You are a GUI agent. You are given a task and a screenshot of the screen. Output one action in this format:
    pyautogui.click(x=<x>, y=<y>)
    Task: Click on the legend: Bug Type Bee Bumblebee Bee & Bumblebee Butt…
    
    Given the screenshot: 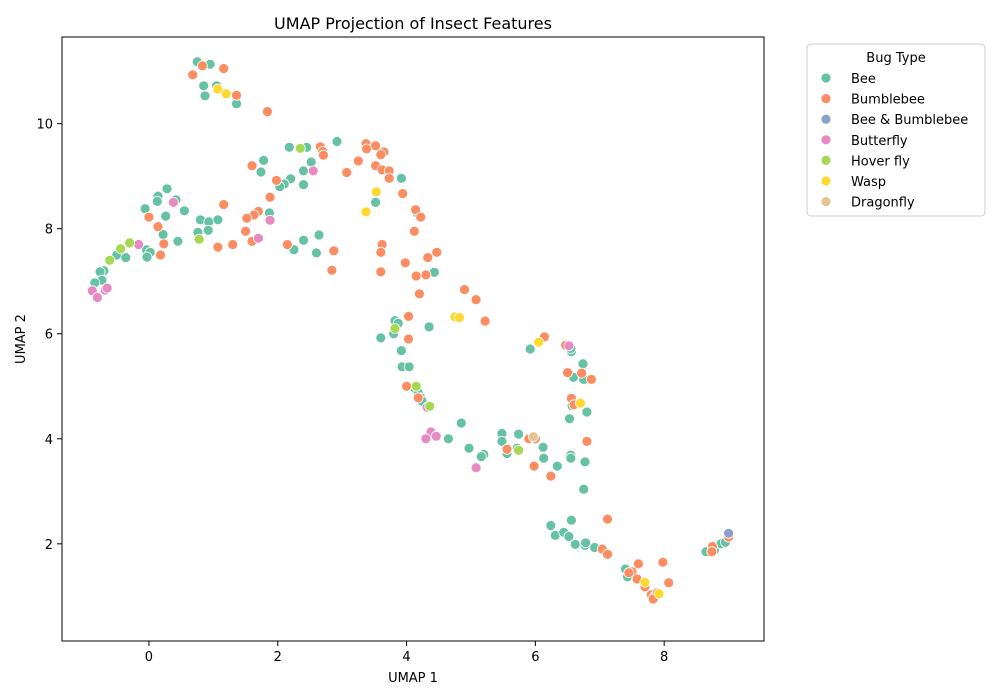 What is the action you would take?
    pyautogui.click(x=896, y=130)
    